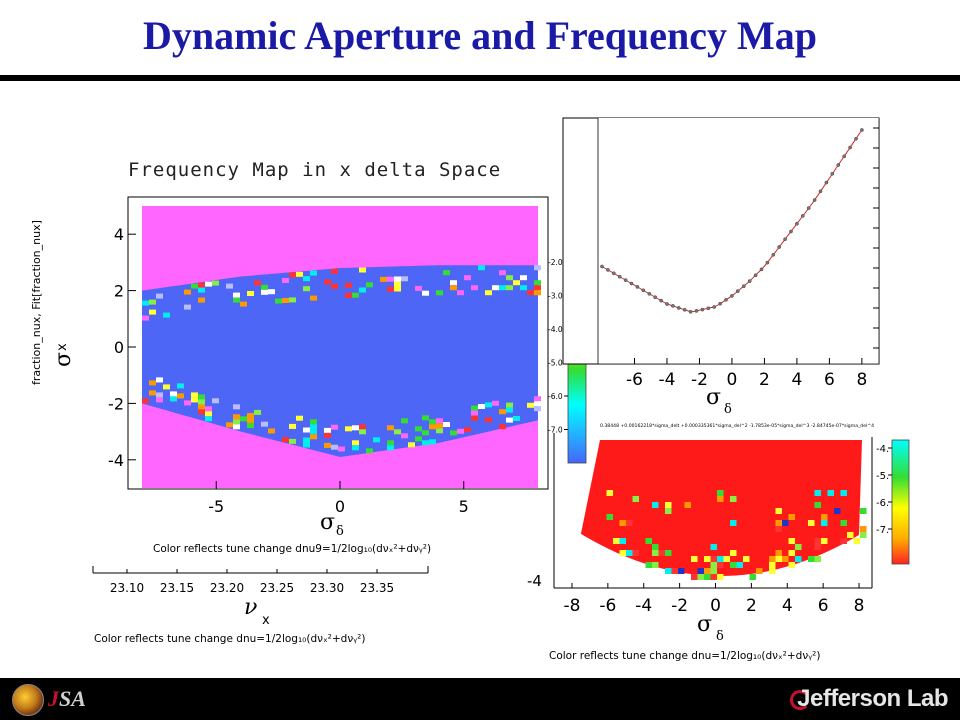 The image size is (960, 720). Describe the element at coordinates (710, 628) in the screenshot. I see `bottom-x-label: σ δ` at that location.